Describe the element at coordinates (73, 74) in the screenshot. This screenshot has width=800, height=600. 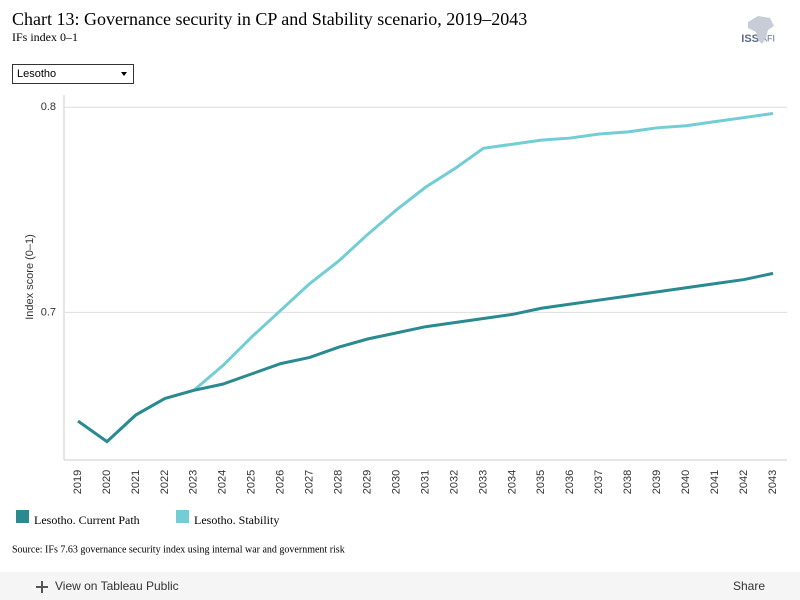
I see `dropdown` at that location.